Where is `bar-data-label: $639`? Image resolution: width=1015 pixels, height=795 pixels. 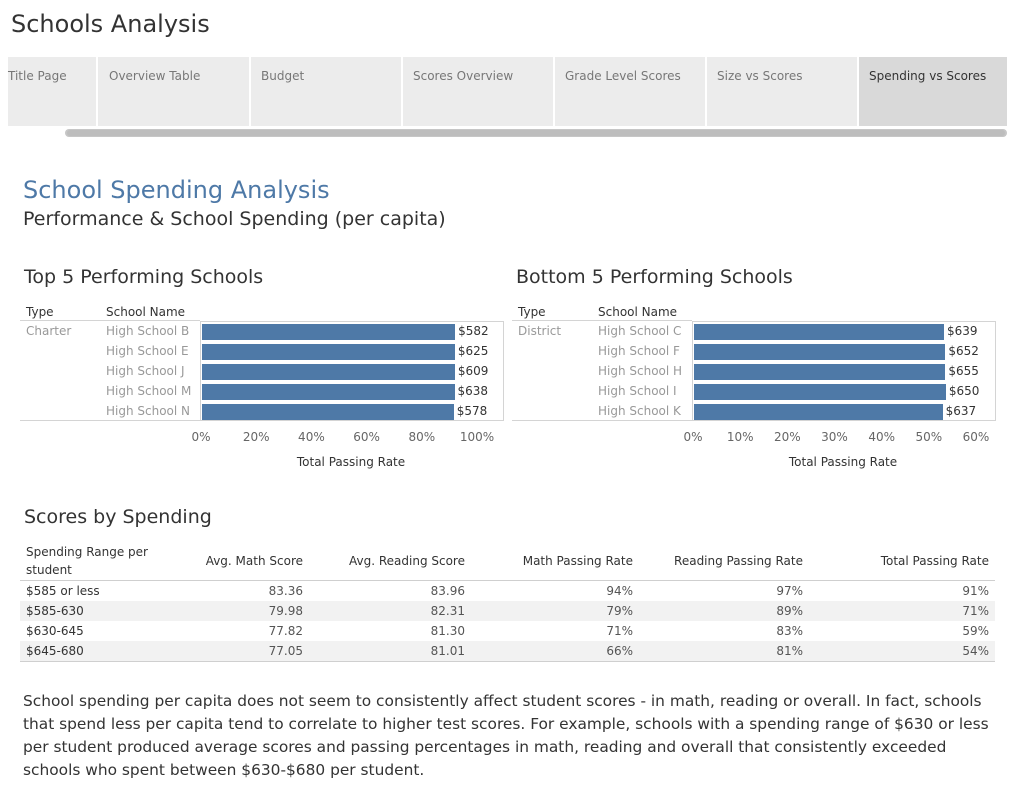 bar-data-label: $639 is located at coordinates (962, 331).